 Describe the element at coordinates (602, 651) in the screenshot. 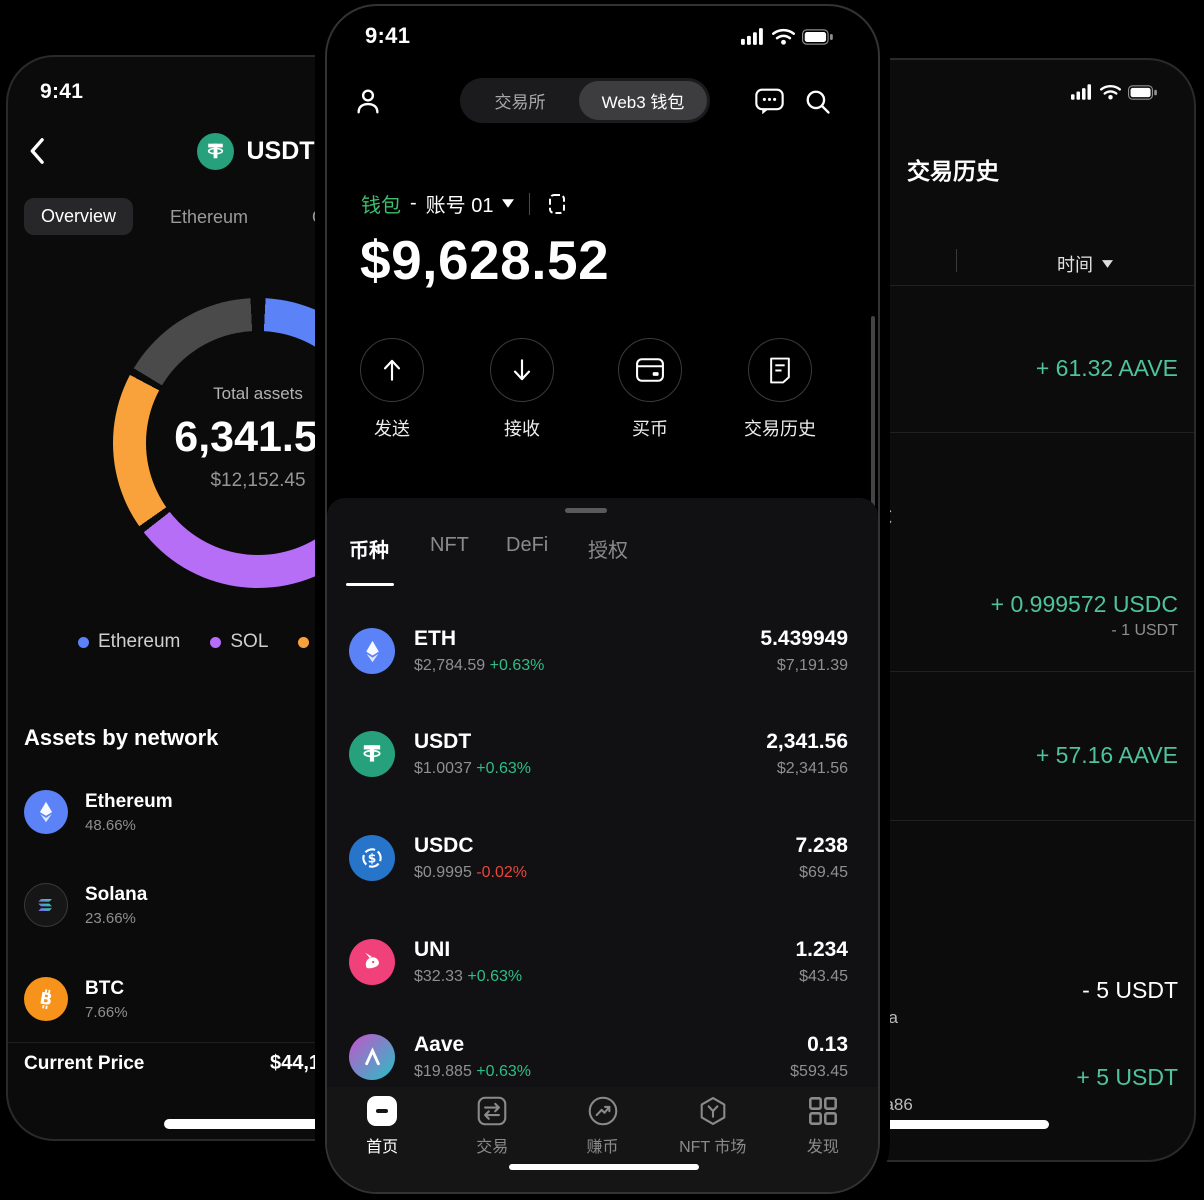

I see `token-row-eth: ETH $2,784.59 +0.63% 5.439949 $7,191.39` at that location.